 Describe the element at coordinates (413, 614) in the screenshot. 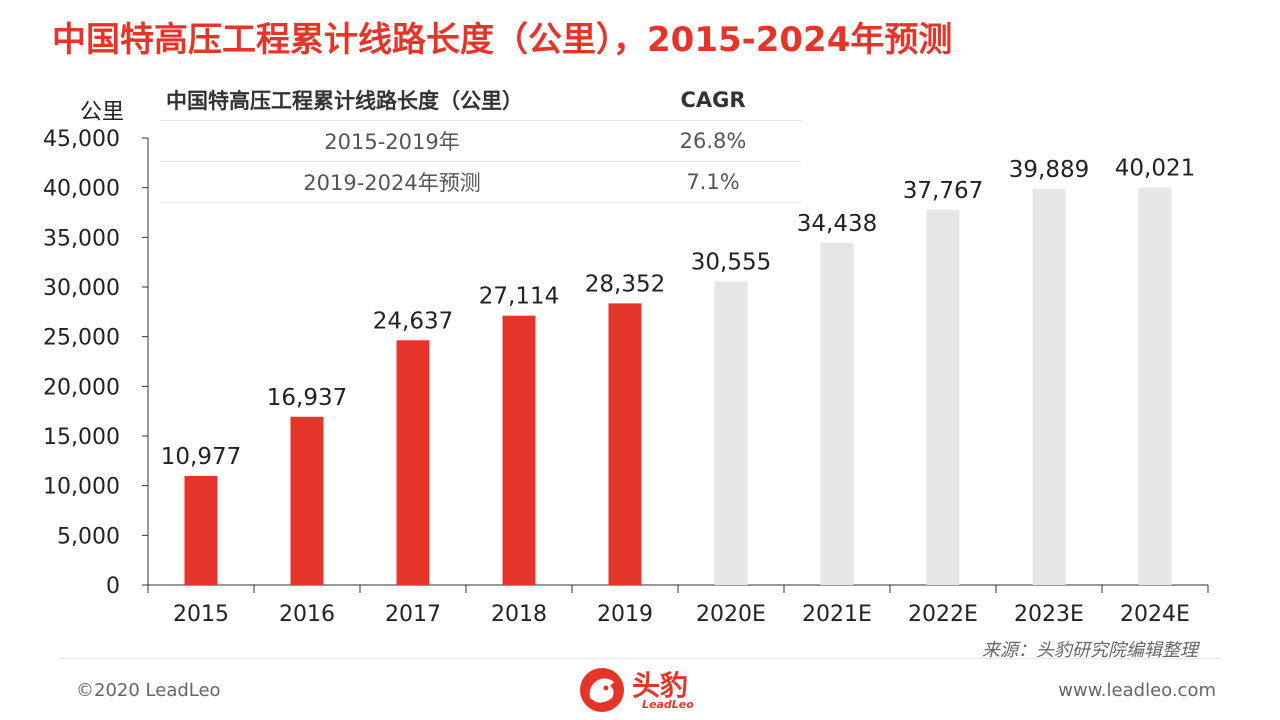

I see `x-tick-label: 2017` at that location.